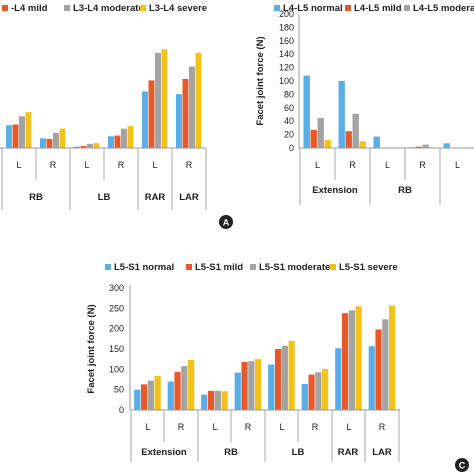 The width and height of the screenshot is (474, 474). Describe the element at coordinates (443, 8) in the screenshot. I see `legend-label: L4-L5 moderate` at that location.